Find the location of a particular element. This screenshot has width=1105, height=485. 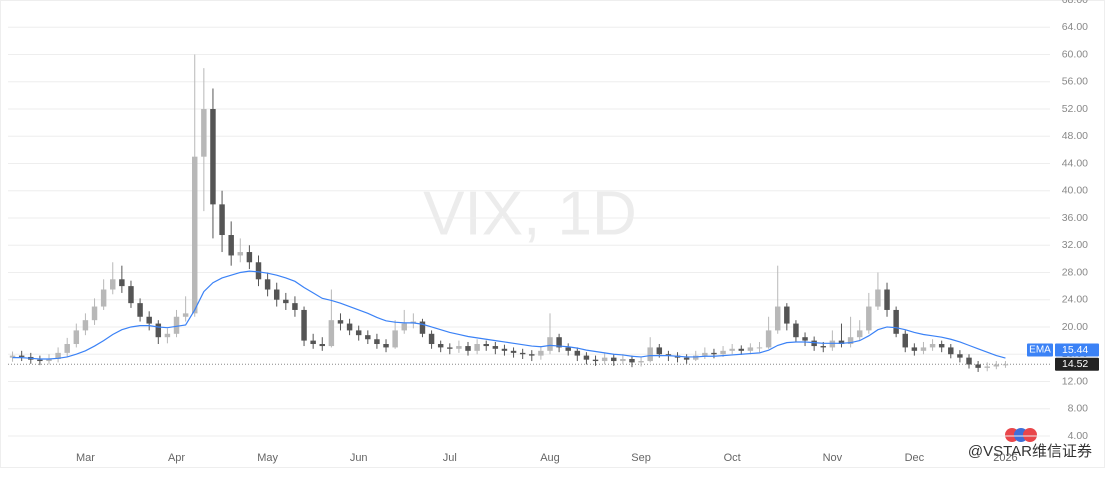

x-tick-label: Mar is located at coordinates (85, 458).